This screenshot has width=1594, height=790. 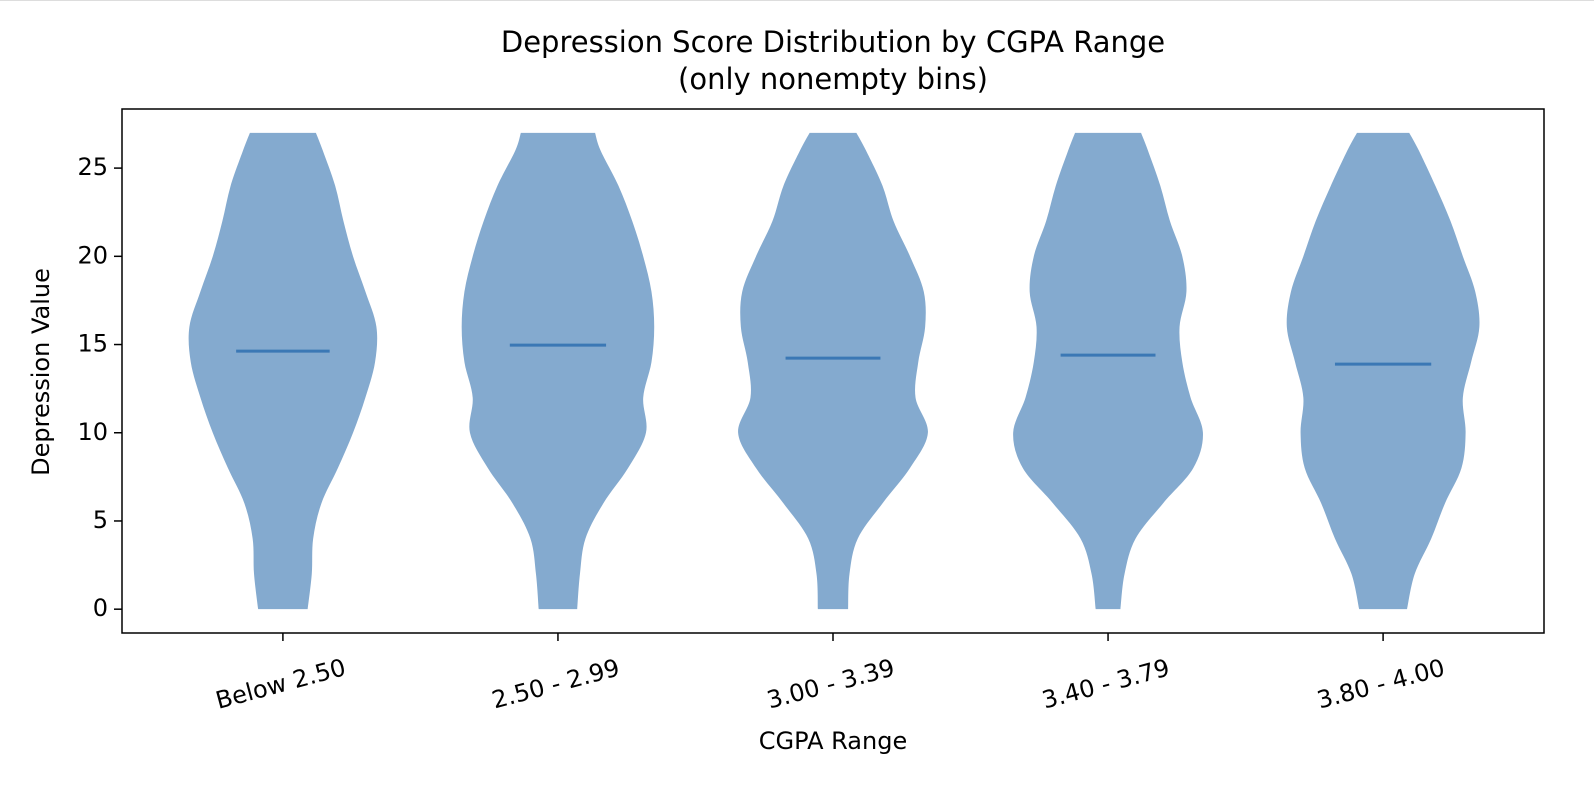 What do you see at coordinates (833, 741) in the screenshot?
I see `x-axis-label: CGPA Range` at bounding box center [833, 741].